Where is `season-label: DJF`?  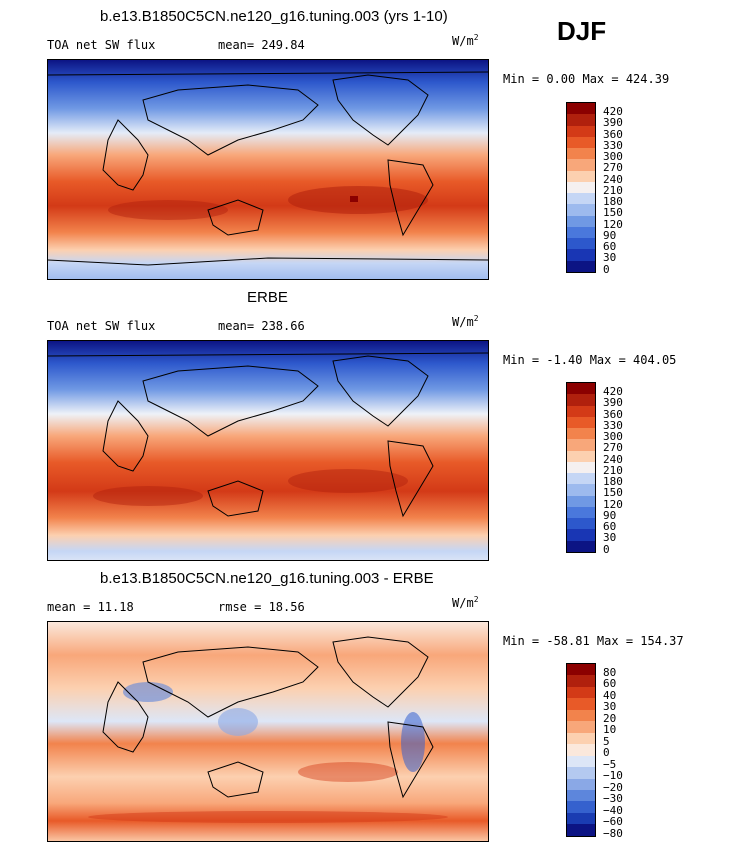 season-label: DJF is located at coordinates (582, 31).